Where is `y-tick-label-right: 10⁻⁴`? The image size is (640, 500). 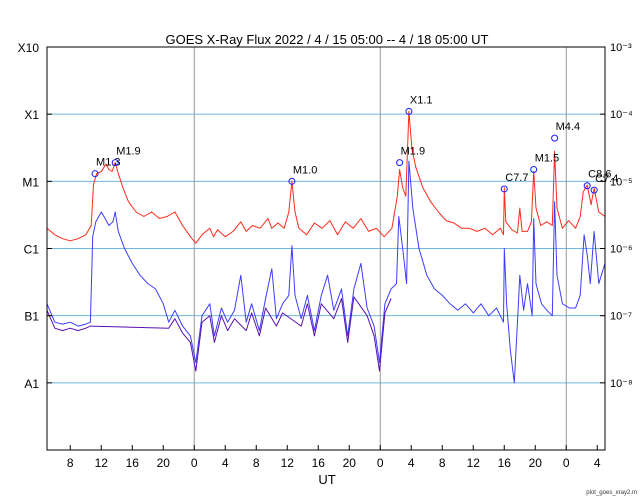
y-tick-label-right: 10⁻⁴ is located at coordinates (621, 115).